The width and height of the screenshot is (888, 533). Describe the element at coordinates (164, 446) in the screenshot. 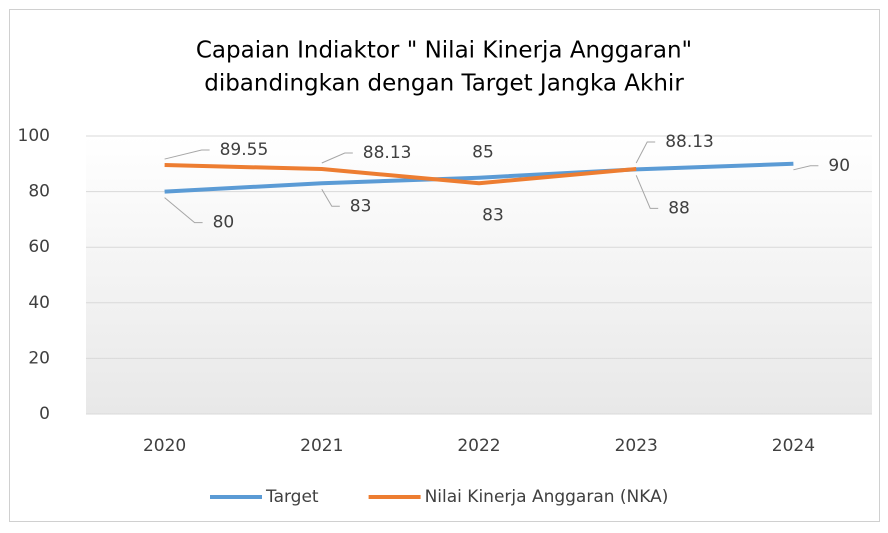

I see `x-tick-label: 2020` at that location.